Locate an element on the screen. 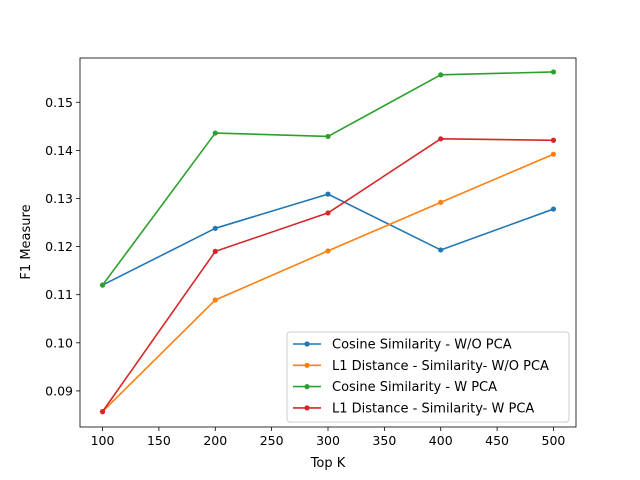 This screenshot has height=480, width=640. legend-label-4: L1 Distance - Similarity- W PCA is located at coordinates (433, 408).